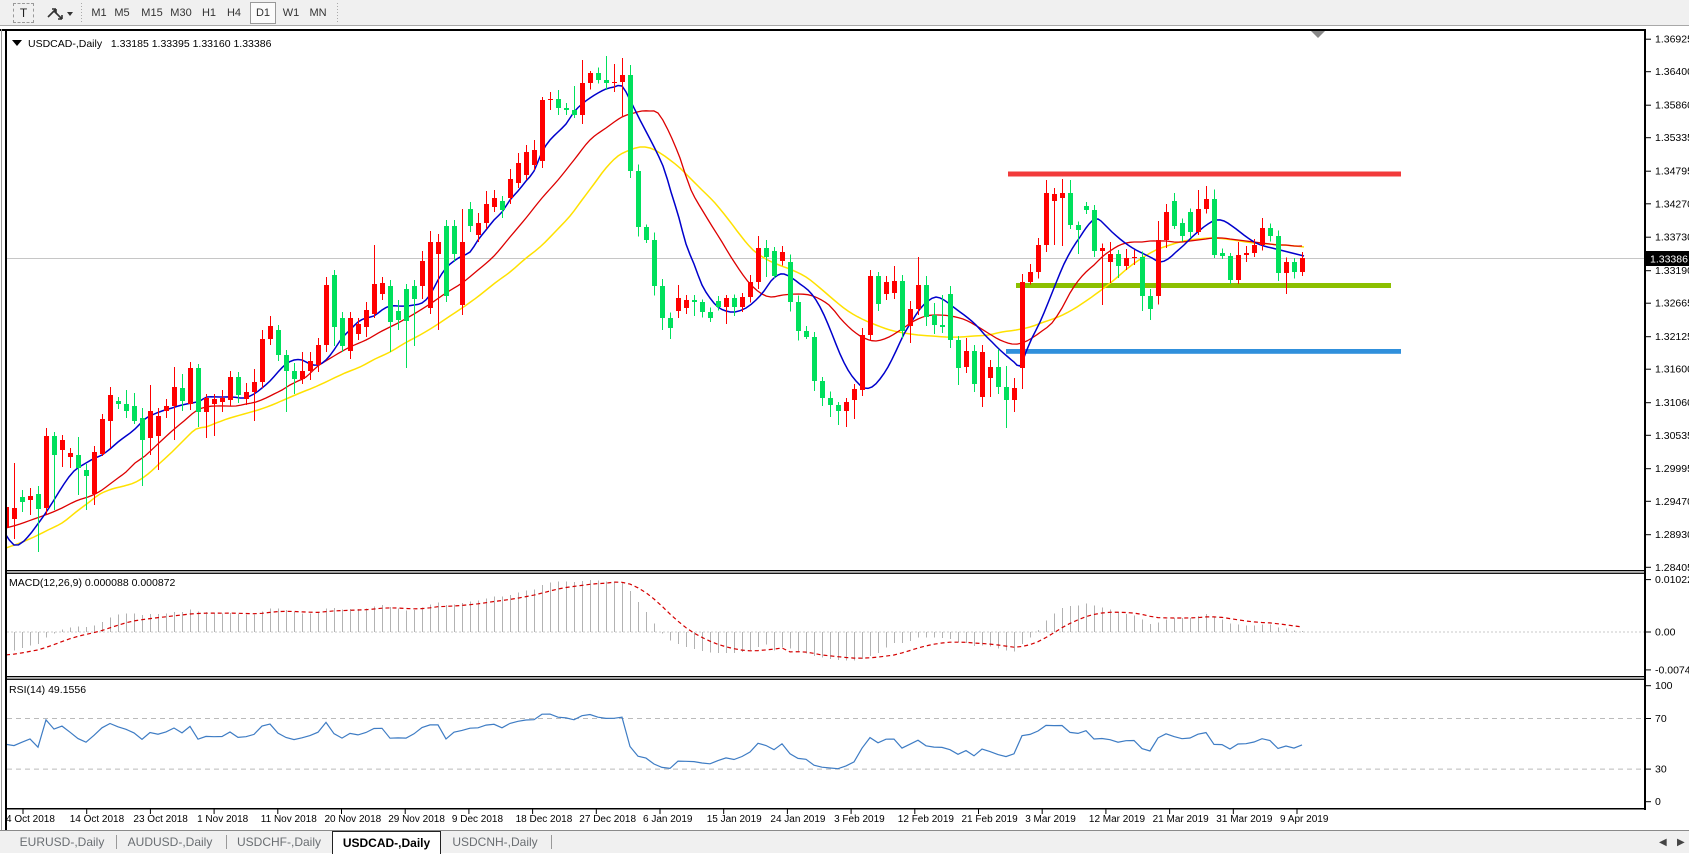  I want to click on svg-text: 1.28405, so click(1672, 568).